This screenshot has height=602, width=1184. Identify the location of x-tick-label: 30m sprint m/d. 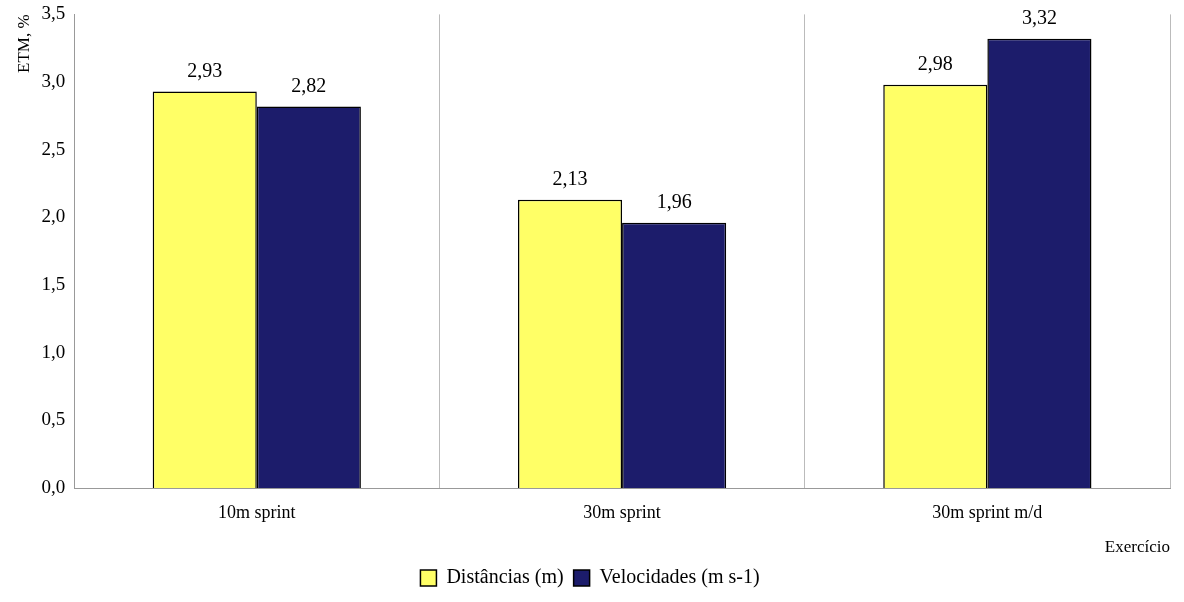
(987, 511).